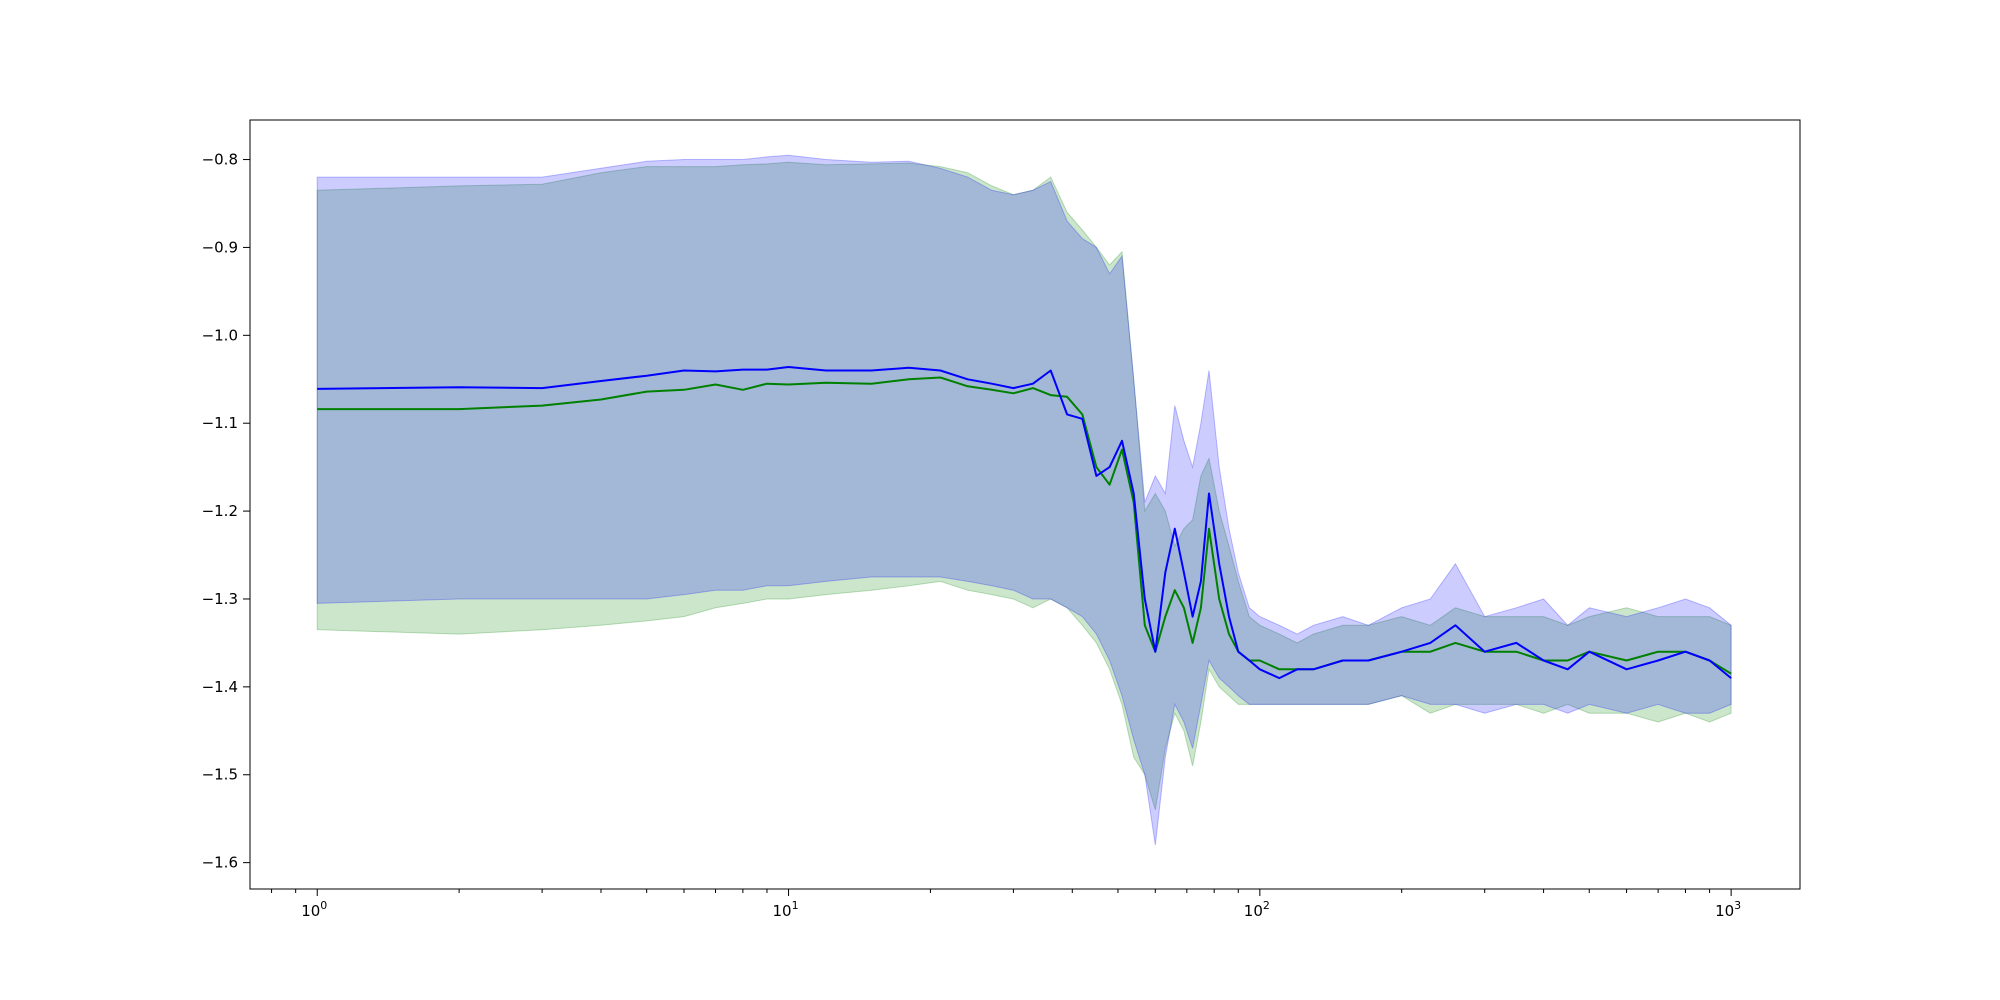 This screenshot has width=2000, height=1000. What do you see at coordinates (220, 247) in the screenshot?
I see `y-tick-label: −0.9` at bounding box center [220, 247].